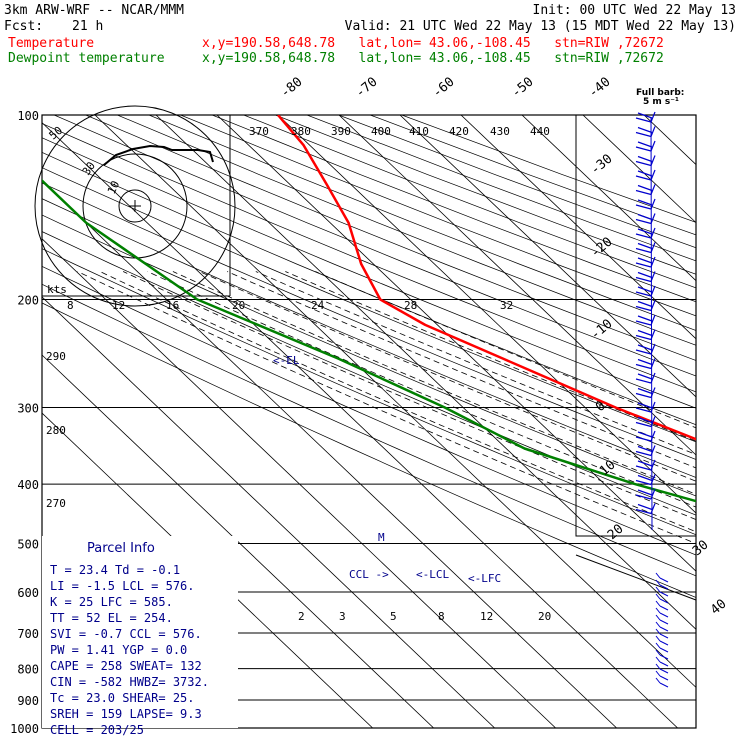 The image size is (740, 740). I want to click on mixing-ratio-label: 12, so click(486, 616).